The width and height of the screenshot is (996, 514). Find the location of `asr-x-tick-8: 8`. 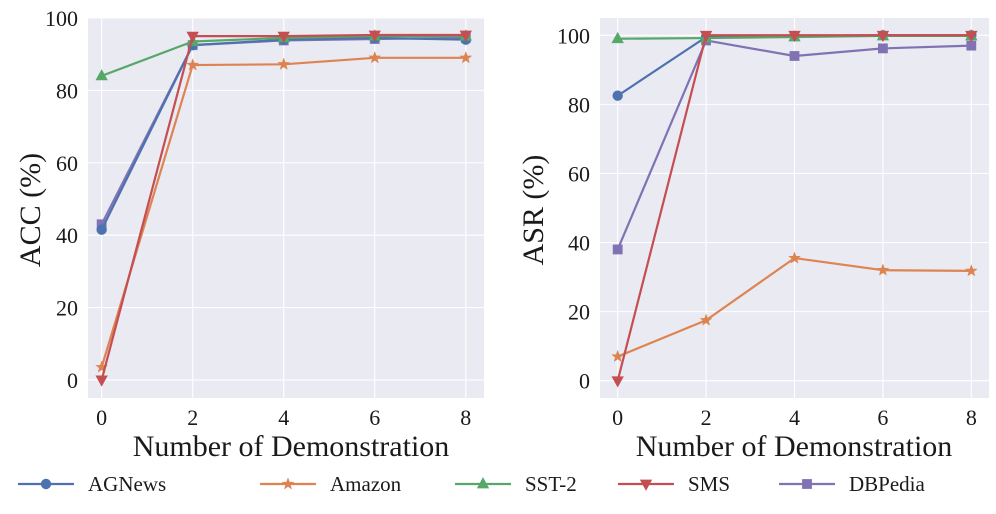

asr-x-tick-8: 8 is located at coordinates (971, 417).